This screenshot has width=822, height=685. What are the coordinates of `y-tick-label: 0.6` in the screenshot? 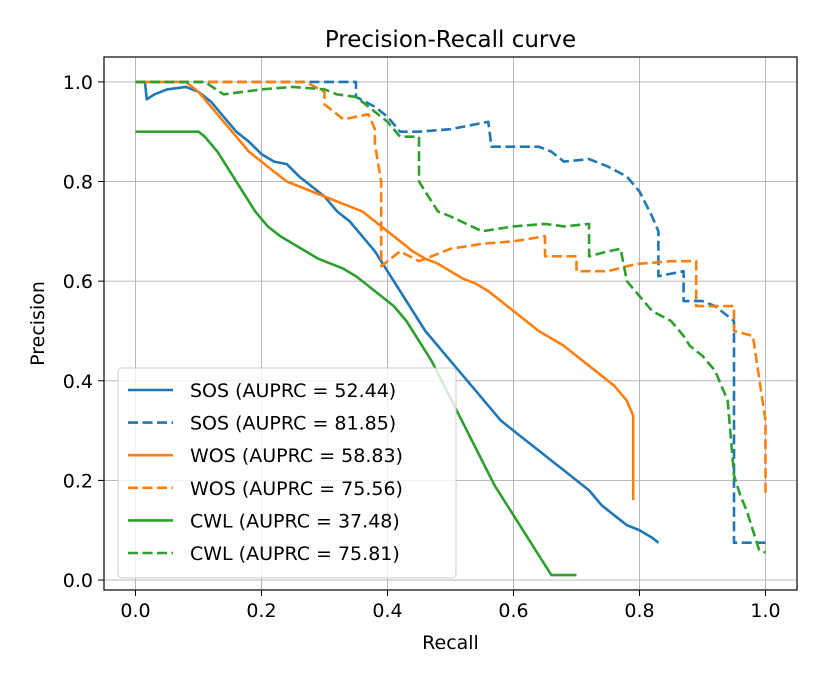 It's located at (78, 282).